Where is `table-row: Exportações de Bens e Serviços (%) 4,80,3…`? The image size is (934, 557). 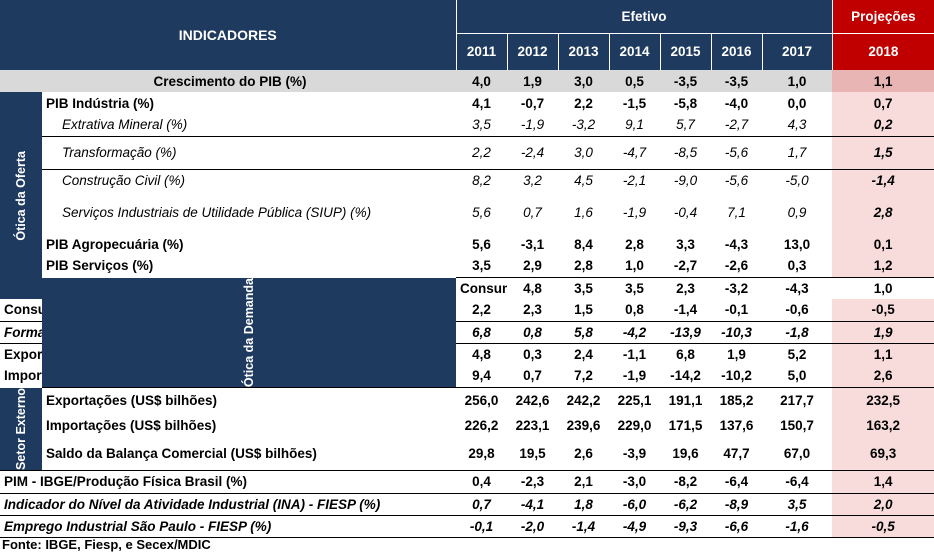
table-row: Exportações de Bens e Serviços (%) 4,80,3… is located at coordinates (467, 354).